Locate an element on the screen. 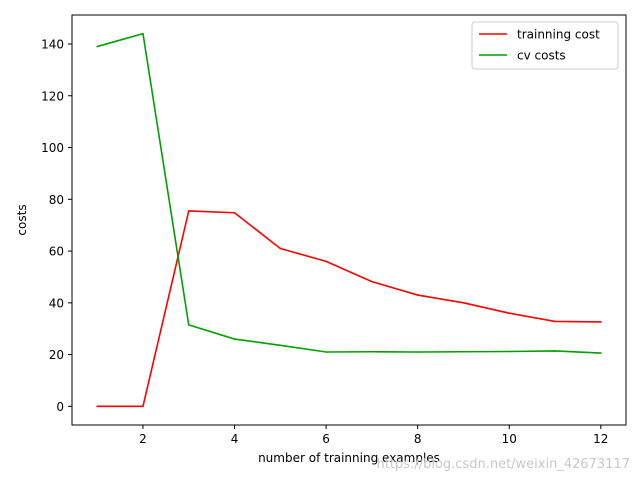 Image resolution: width=640 pixels, height=480 pixels. x-axis-label: number of trainning examples is located at coordinates (349, 458).